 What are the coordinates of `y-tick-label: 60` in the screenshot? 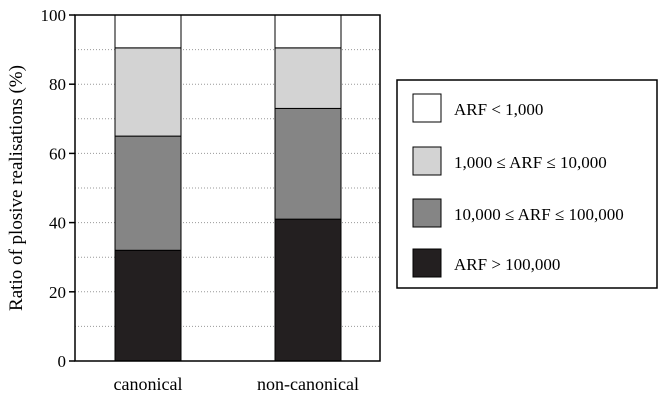 It's located at (57, 153).